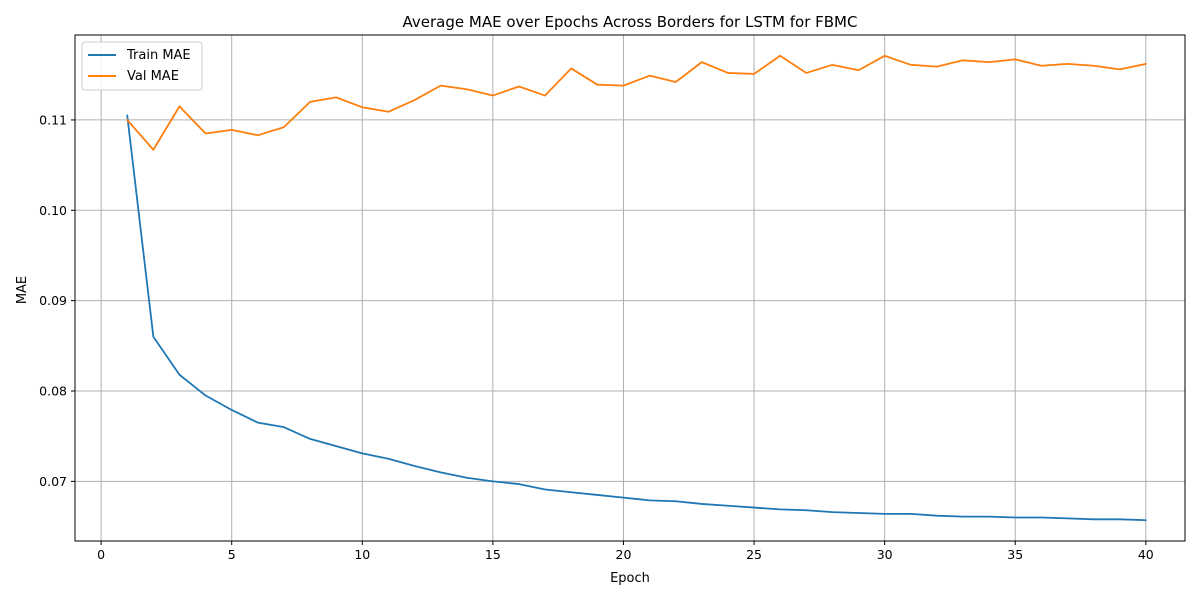 Image resolution: width=1200 pixels, height=600 pixels. Describe the element at coordinates (1015, 554) in the screenshot. I see `x-tick-label: 35` at that location.